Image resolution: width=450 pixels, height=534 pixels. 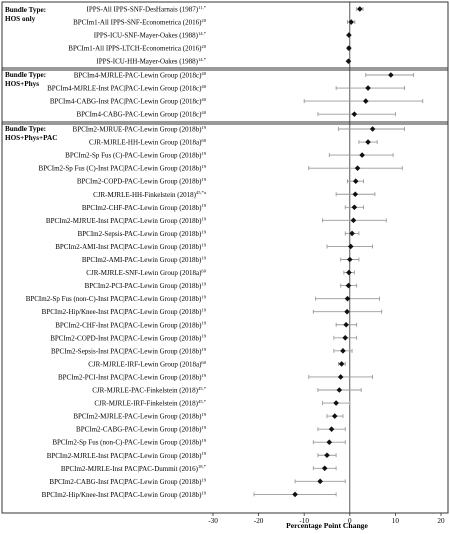 What do you see at coordinates (20, 19) in the screenshot?
I see `group-label-line: HOS only` at bounding box center [20, 19].